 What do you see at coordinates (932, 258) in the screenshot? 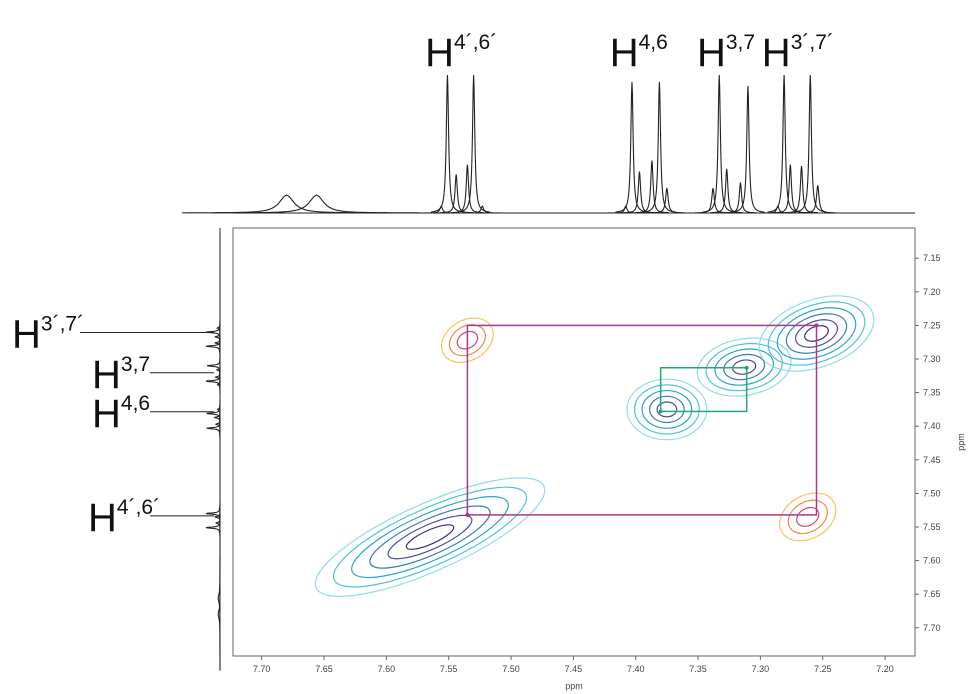
I see `y-tick-label: 7.15` at bounding box center [932, 258].